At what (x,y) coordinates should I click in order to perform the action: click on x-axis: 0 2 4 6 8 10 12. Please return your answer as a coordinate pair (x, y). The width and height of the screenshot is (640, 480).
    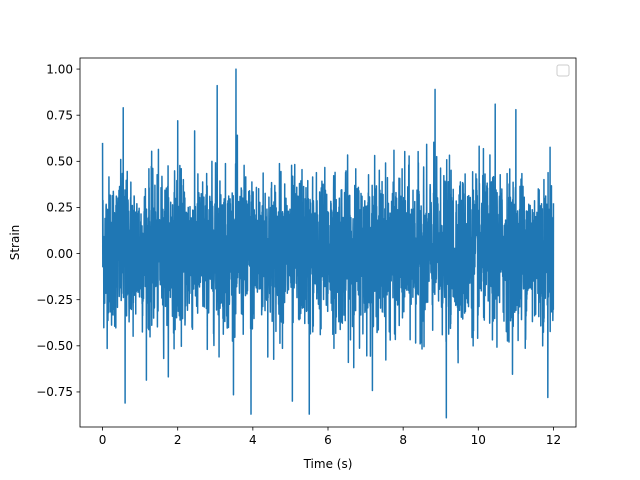
    Looking at the image, I should click on (330, 437).